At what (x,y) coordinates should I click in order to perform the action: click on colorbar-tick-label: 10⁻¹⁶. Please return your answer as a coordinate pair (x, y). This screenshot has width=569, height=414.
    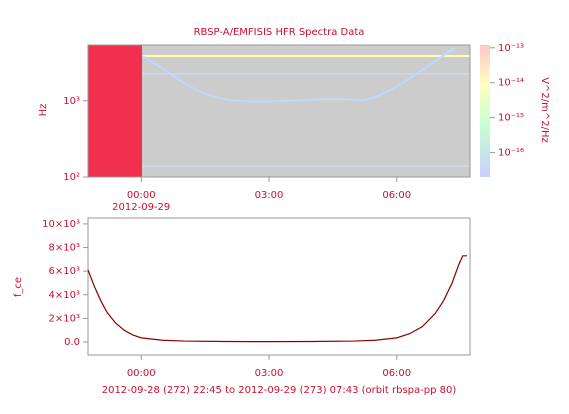
    Looking at the image, I should click on (511, 153).